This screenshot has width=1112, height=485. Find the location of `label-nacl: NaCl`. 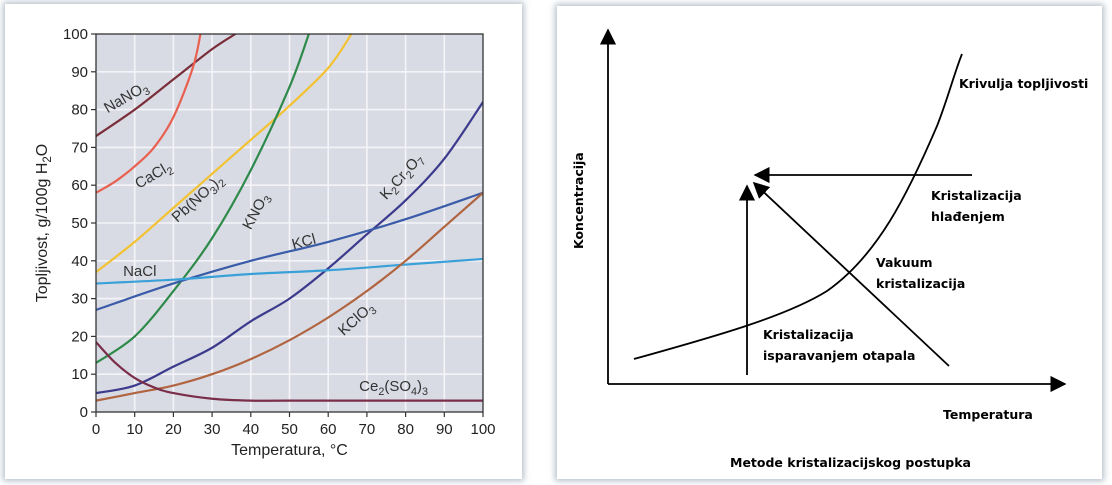

label-nacl: NaCl is located at coordinates (139, 271).